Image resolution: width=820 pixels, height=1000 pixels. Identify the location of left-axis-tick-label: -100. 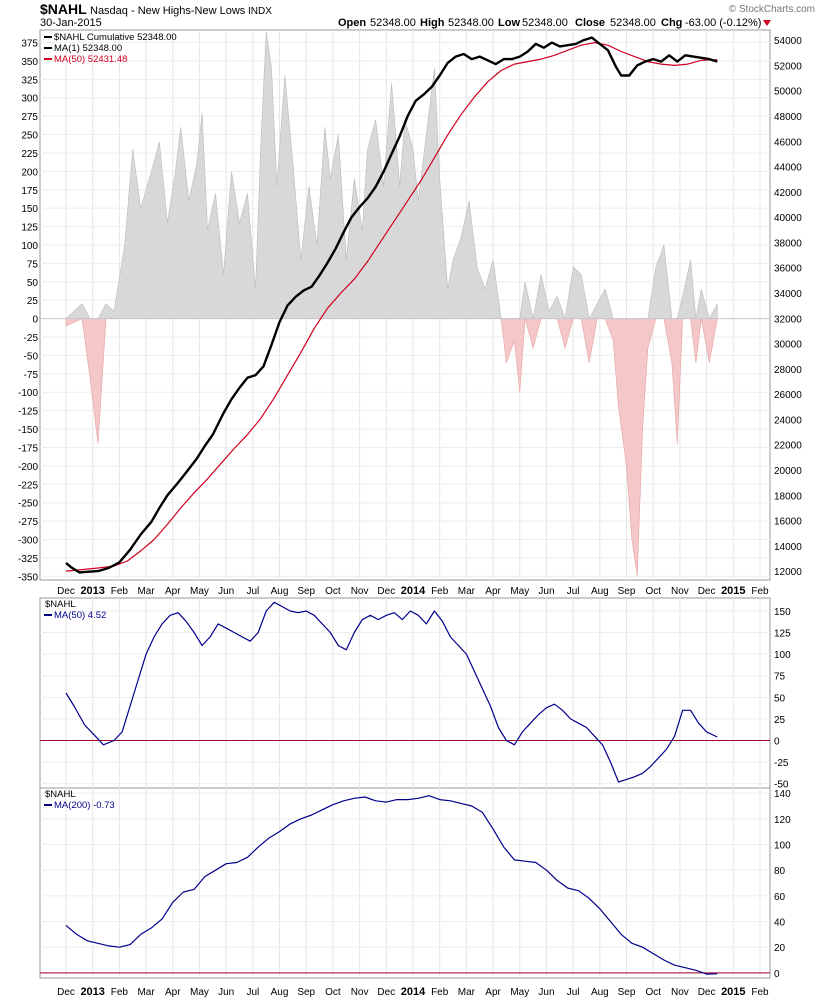
(28, 393).